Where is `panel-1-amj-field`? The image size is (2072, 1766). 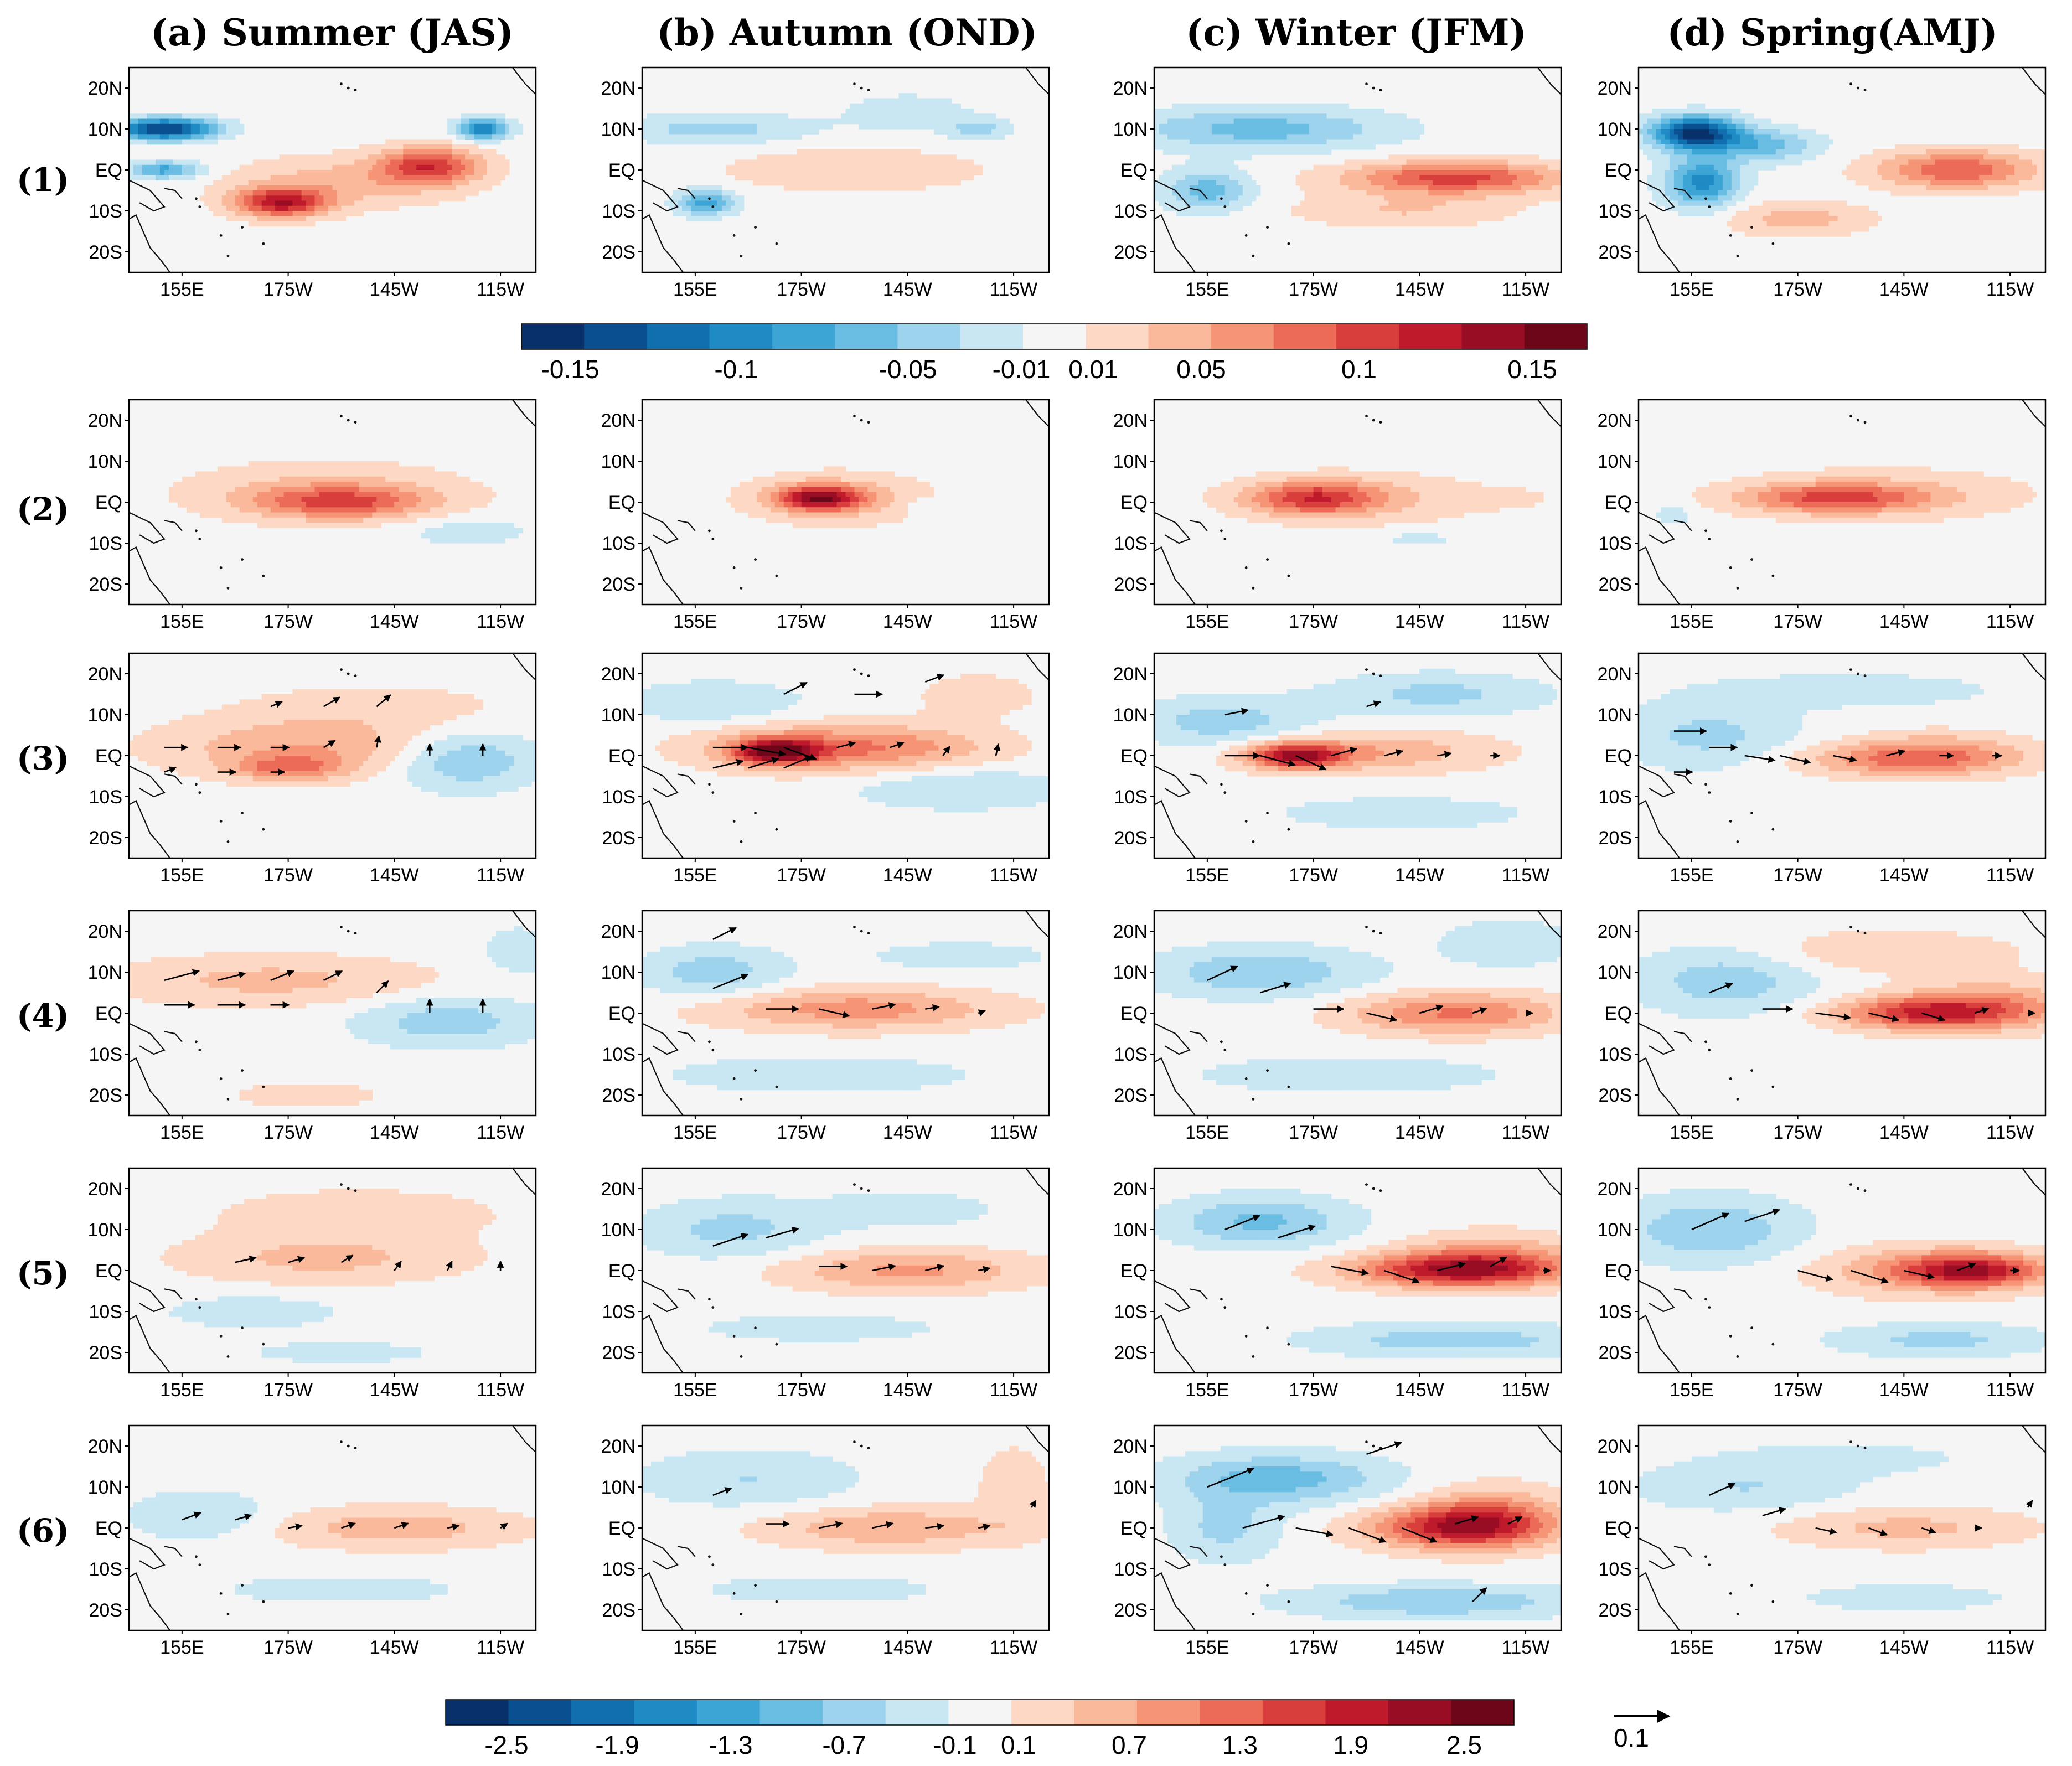
panel-1-amj-field is located at coordinates (1842, 170).